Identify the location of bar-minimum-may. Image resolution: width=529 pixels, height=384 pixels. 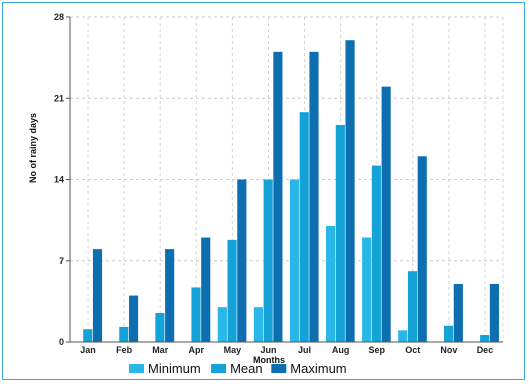
(222, 324).